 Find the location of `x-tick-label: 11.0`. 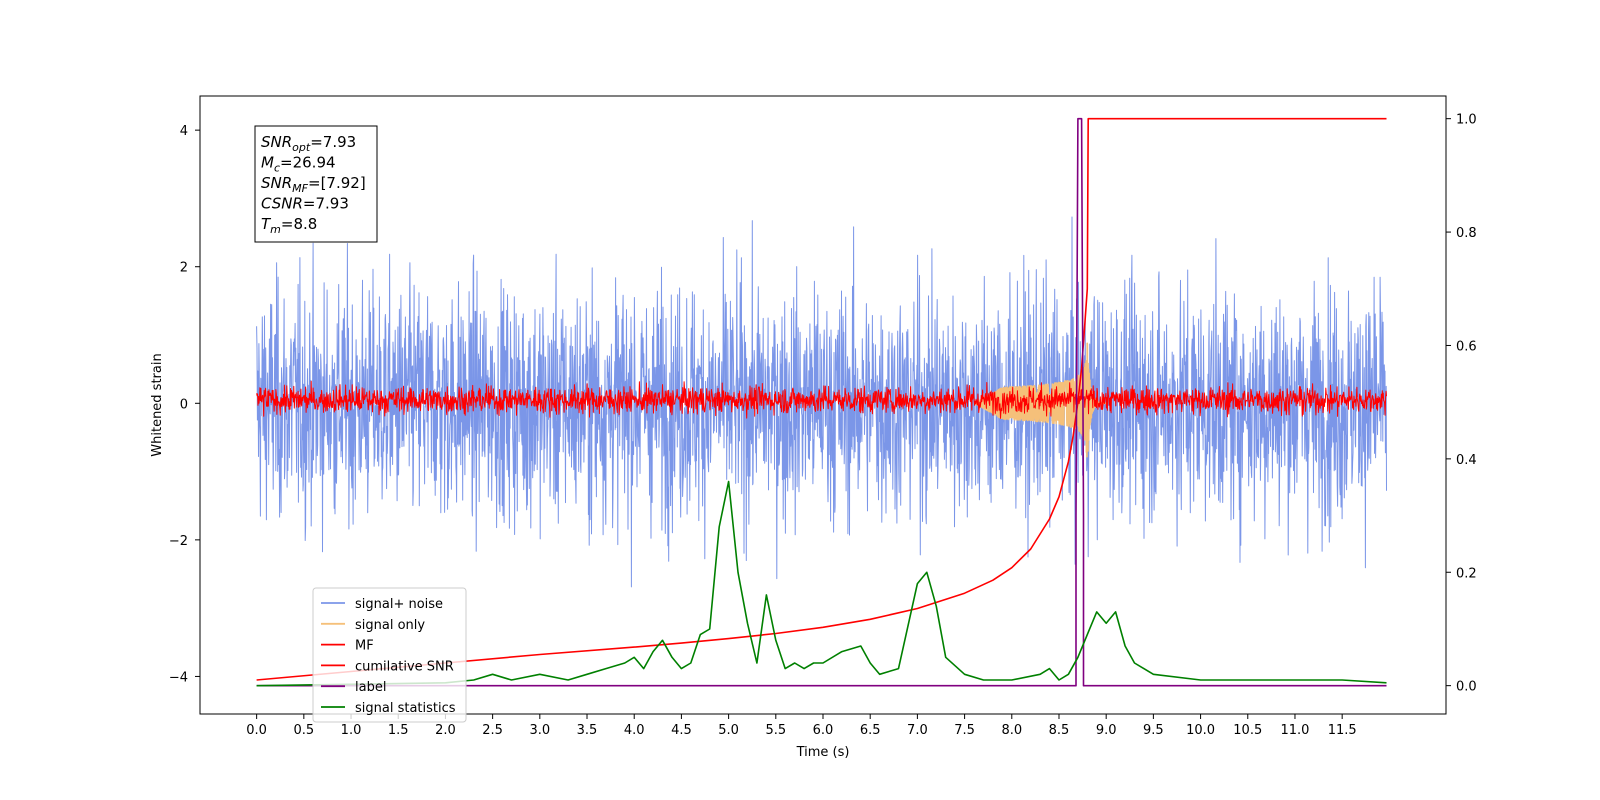

x-tick-label: 11.0 is located at coordinates (1294, 730).